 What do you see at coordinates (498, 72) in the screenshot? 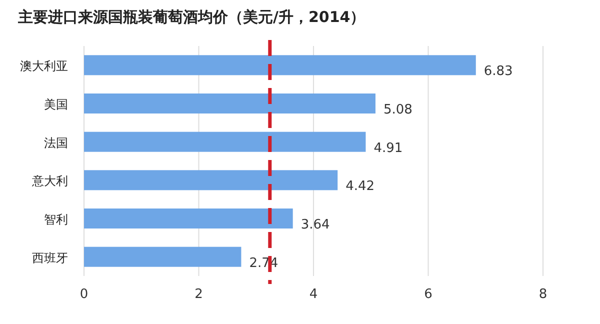
I see `data-label: 6.83` at bounding box center [498, 72].